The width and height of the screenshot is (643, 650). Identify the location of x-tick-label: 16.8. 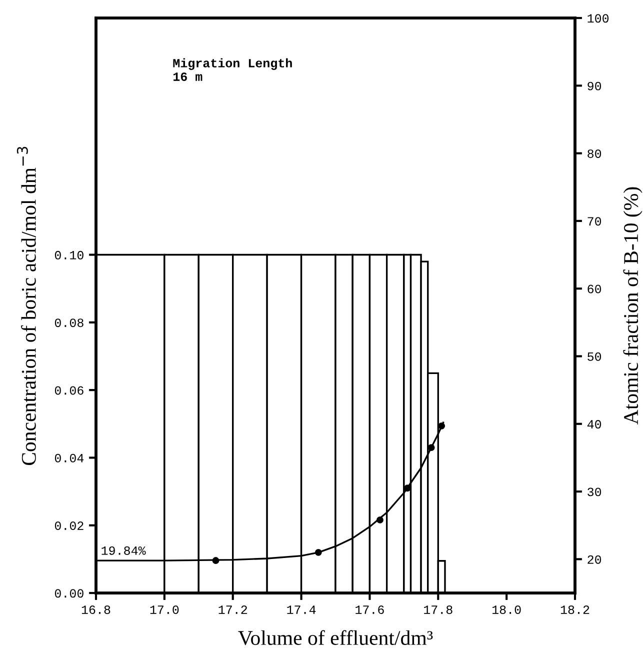
(96, 610).